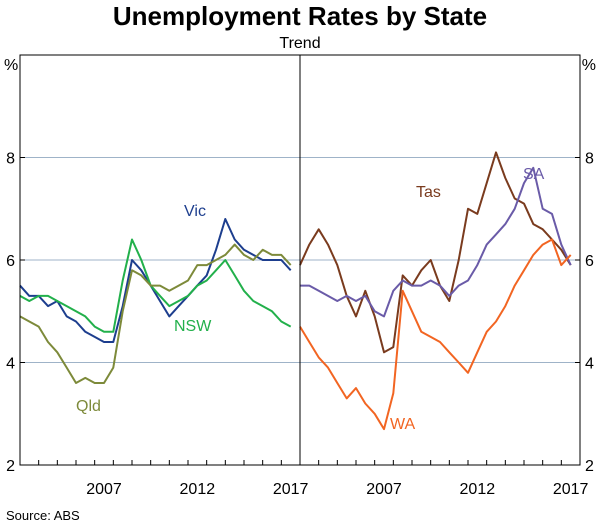  Describe the element at coordinates (304, 479) in the screenshot. I see `x-axis: 2007 2012 2017 2007 2012 2017` at that location.